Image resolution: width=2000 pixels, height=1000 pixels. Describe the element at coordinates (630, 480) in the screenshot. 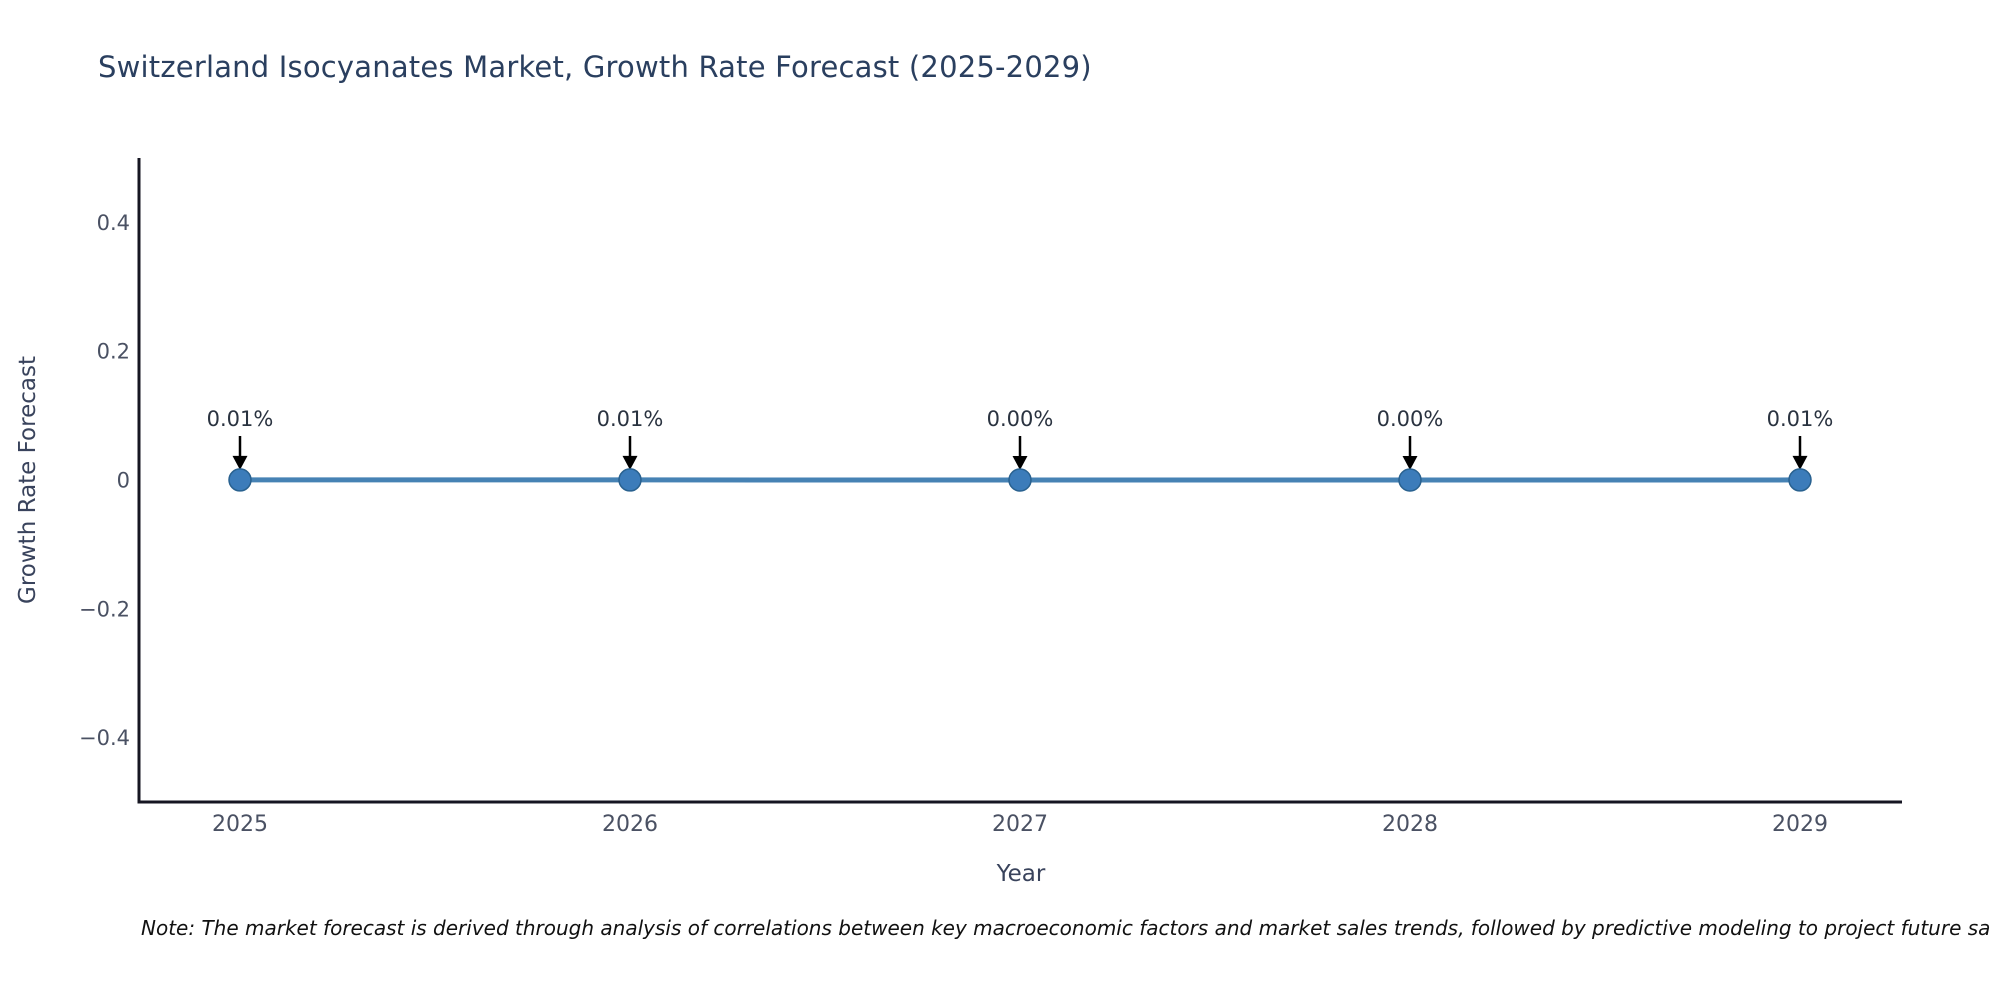

I see `data-point-2026` at that location.